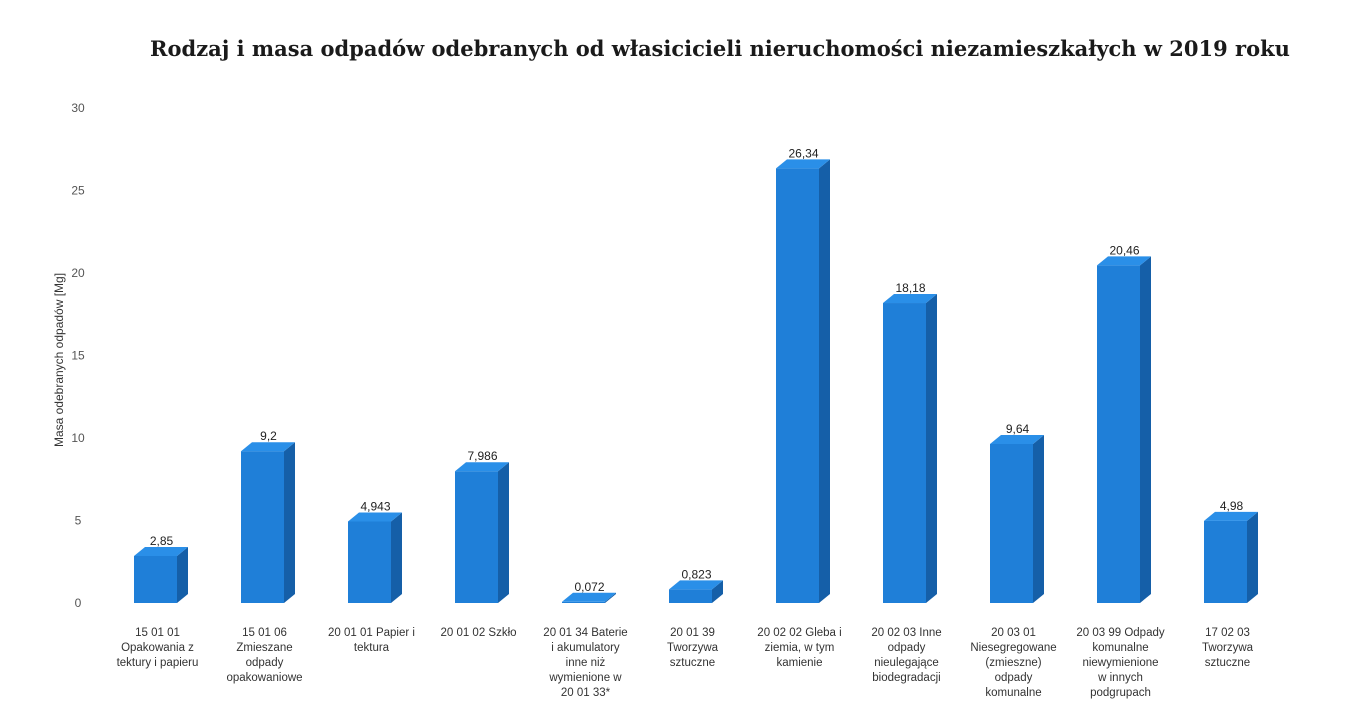 This screenshot has height=712, width=1369. What do you see at coordinates (696, 574) in the screenshot?
I see `data-label: 0,823` at bounding box center [696, 574].